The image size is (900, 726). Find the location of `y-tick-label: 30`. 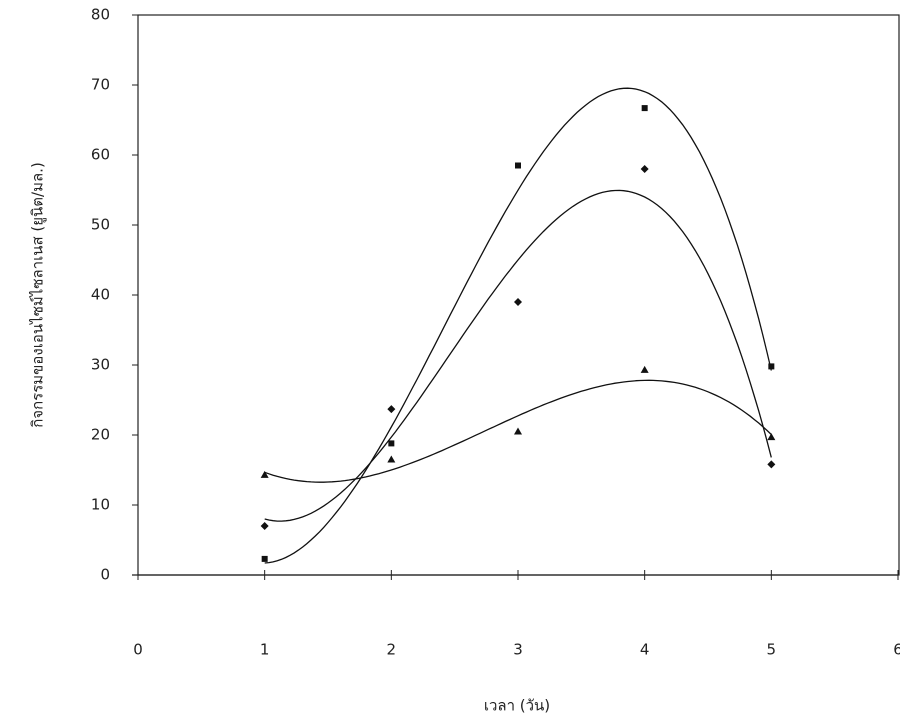

y-tick-label: 30 is located at coordinates (100, 365).